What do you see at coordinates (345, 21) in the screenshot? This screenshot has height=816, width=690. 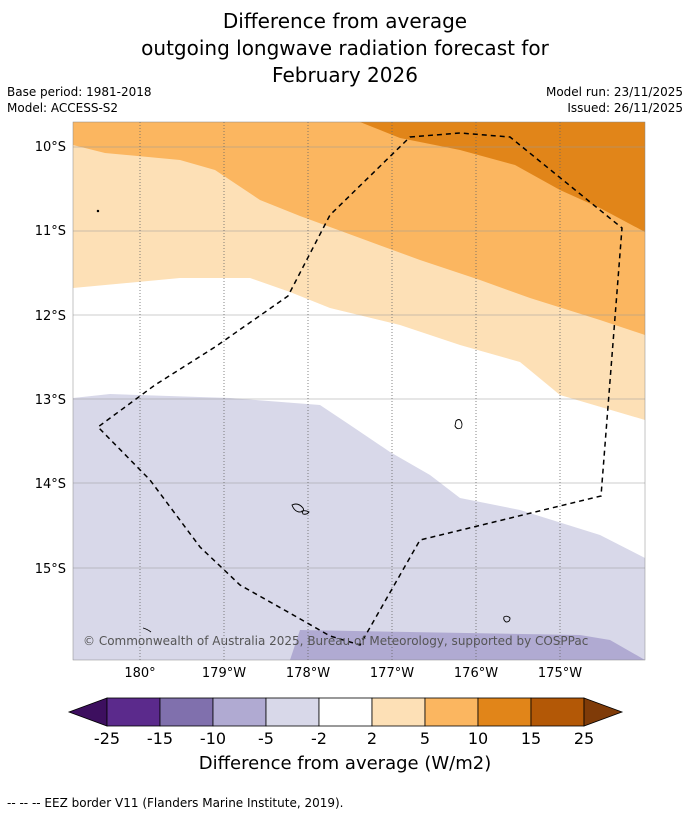 I see `title-line-1: Difference from average` at bounding box center [345, 21].